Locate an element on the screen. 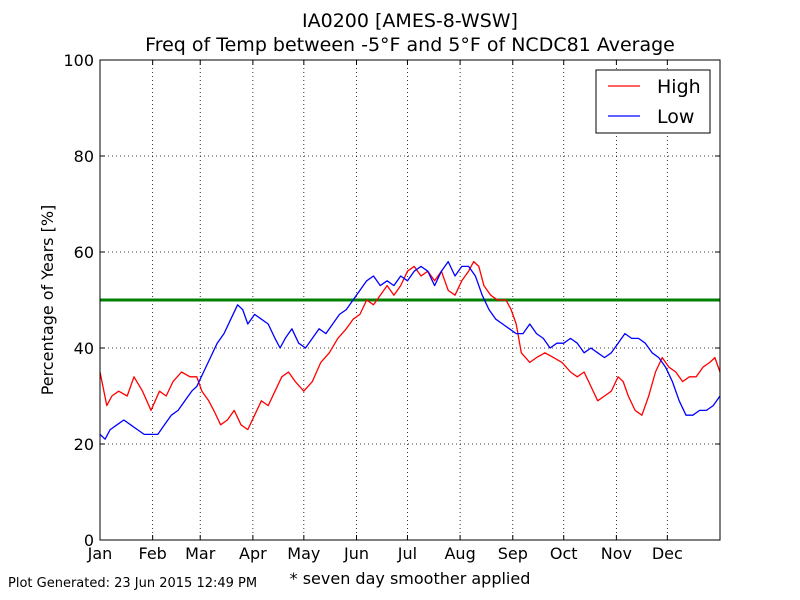 This screenshot has width=800, height=600. plot-generated-note: Plot Generated: 23 Jun 2015 12:49 PM is located at coordinates (133, 583).